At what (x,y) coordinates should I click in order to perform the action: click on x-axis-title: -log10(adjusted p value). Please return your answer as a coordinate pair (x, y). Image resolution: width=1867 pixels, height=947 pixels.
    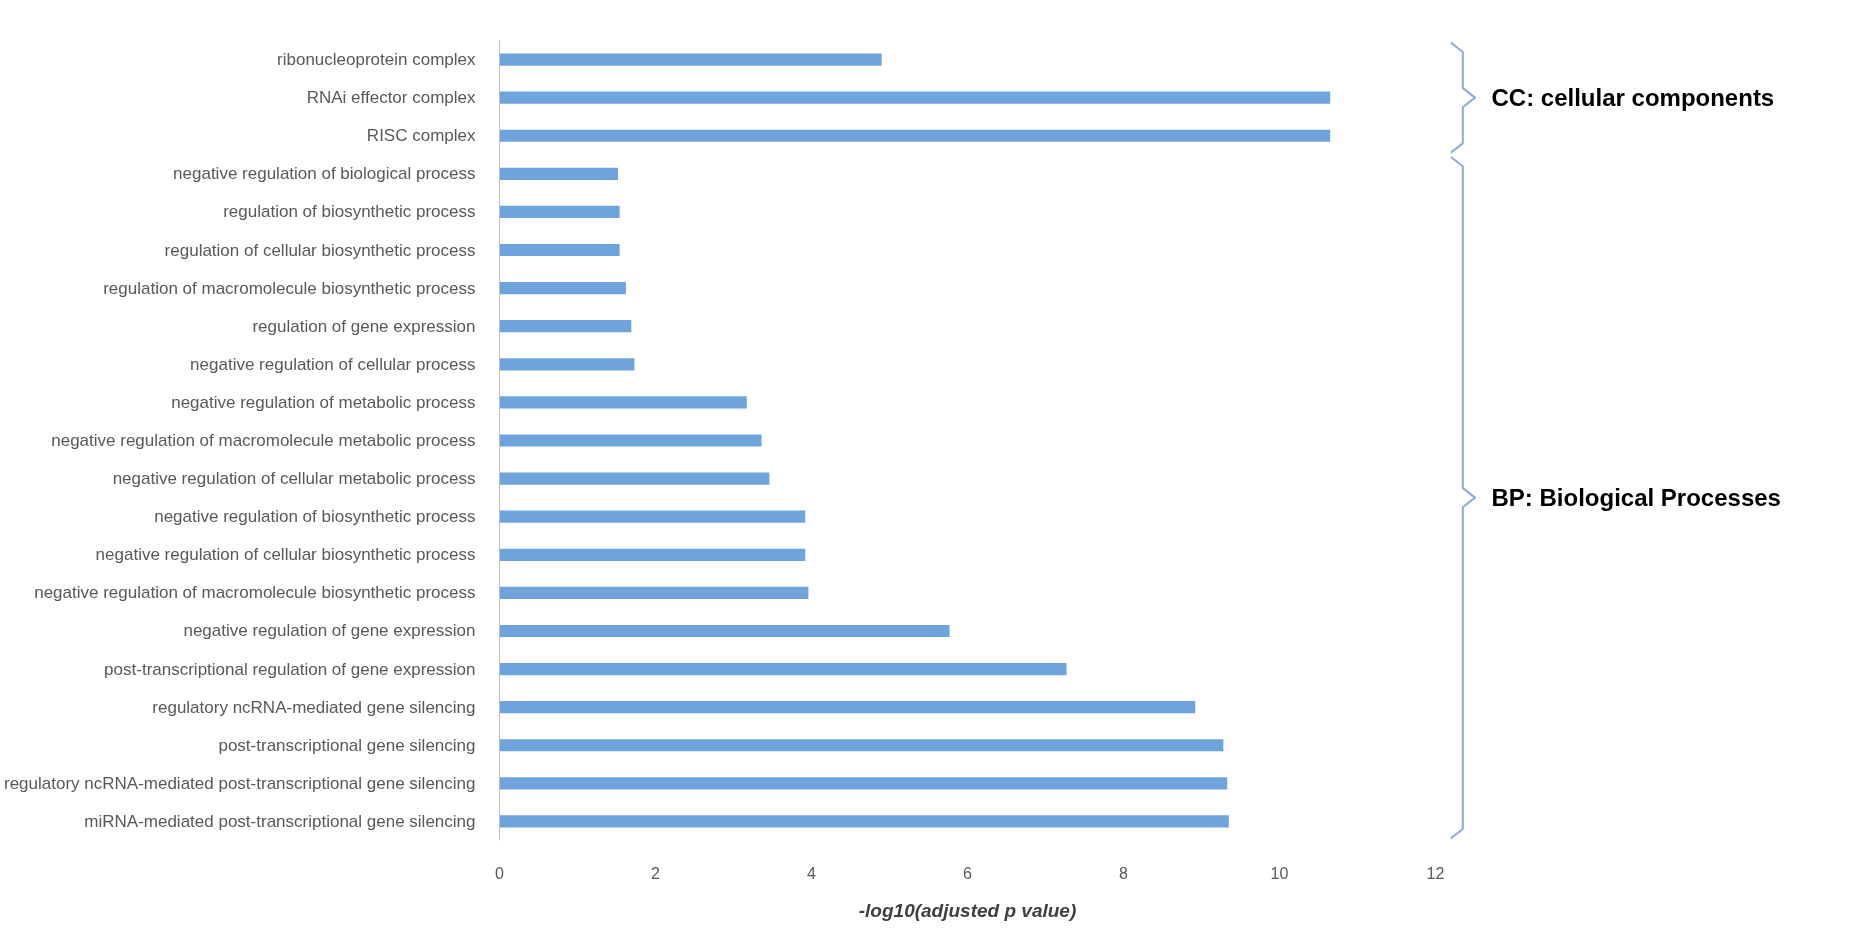
    Looking at the image, I should click on (967, 910).